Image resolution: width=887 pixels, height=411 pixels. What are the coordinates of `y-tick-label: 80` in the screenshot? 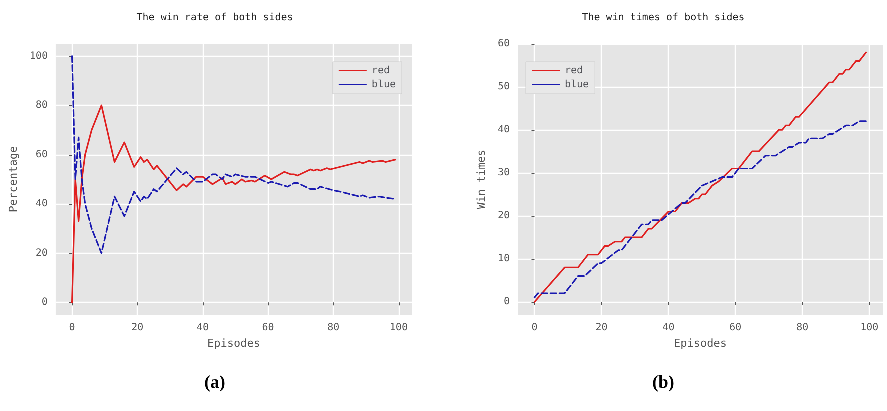 It's located at (42, 106).